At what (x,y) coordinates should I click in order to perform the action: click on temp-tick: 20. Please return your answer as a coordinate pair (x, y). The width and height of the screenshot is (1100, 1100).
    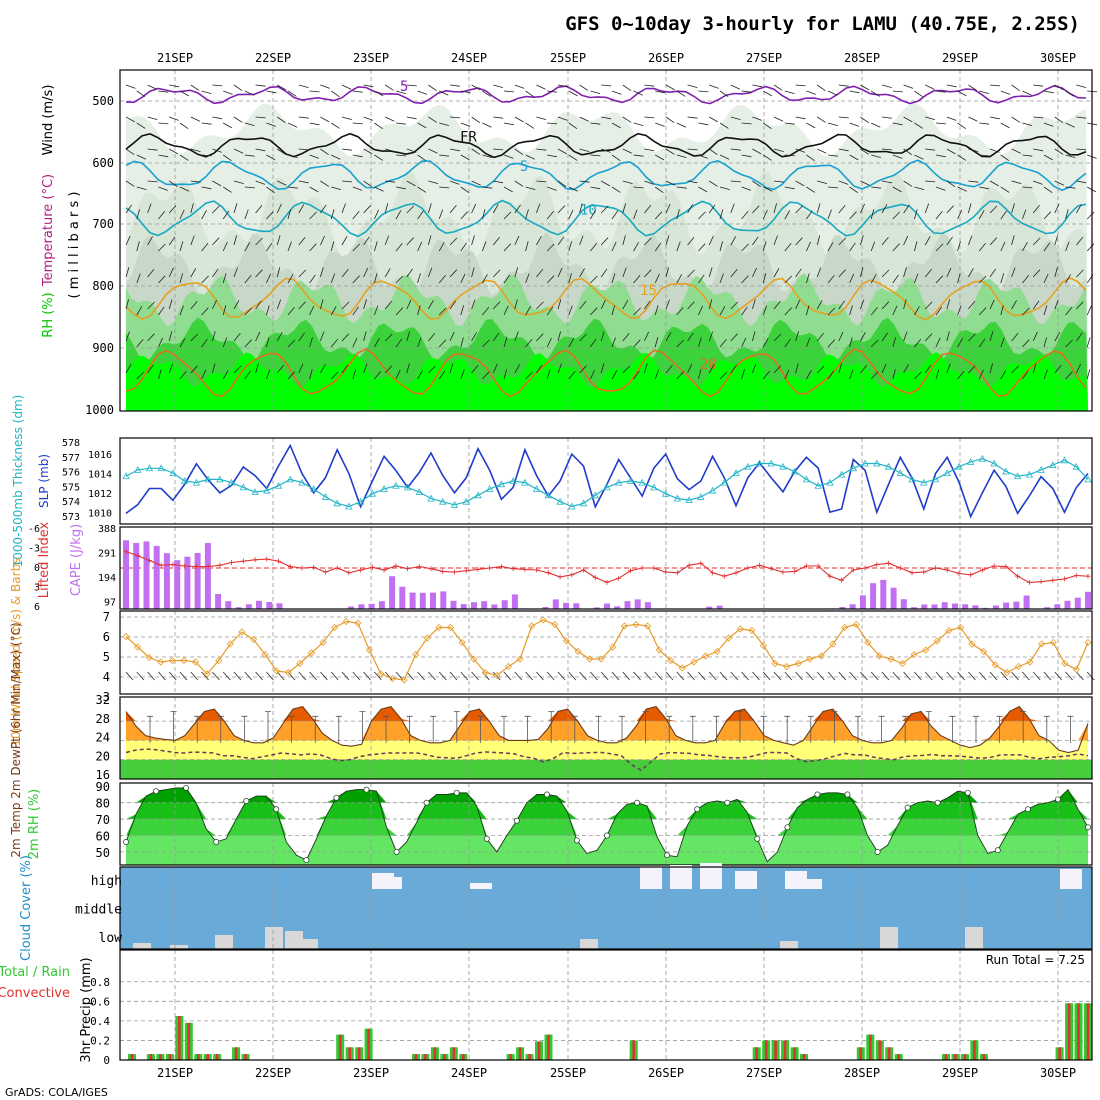
    Looking at the image, I should click on (103, 756).